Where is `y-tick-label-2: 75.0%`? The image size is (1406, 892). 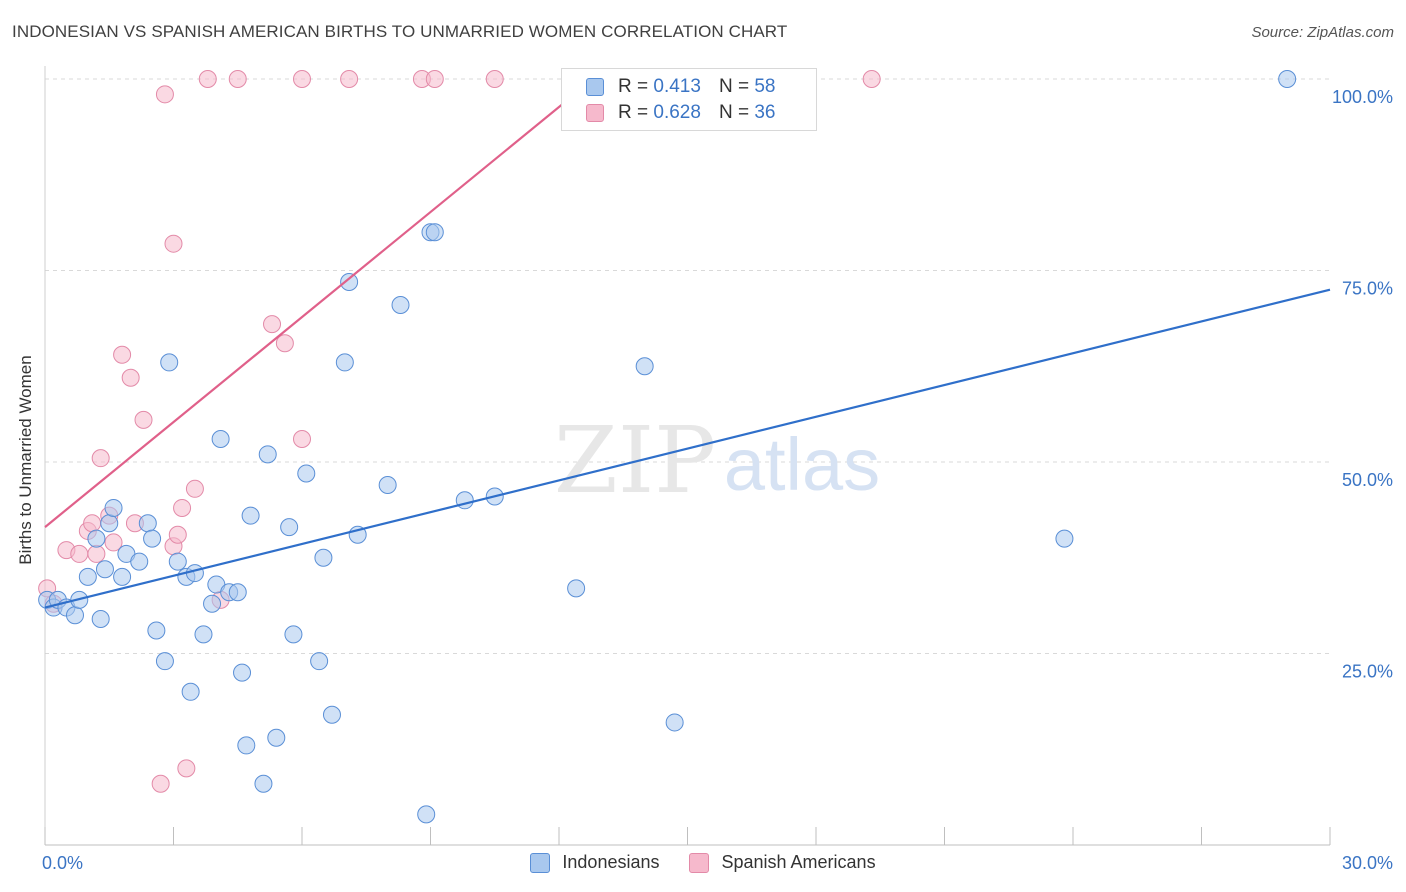
y-tick-label-2: 75.0% is located at coordinates (1367, 289).